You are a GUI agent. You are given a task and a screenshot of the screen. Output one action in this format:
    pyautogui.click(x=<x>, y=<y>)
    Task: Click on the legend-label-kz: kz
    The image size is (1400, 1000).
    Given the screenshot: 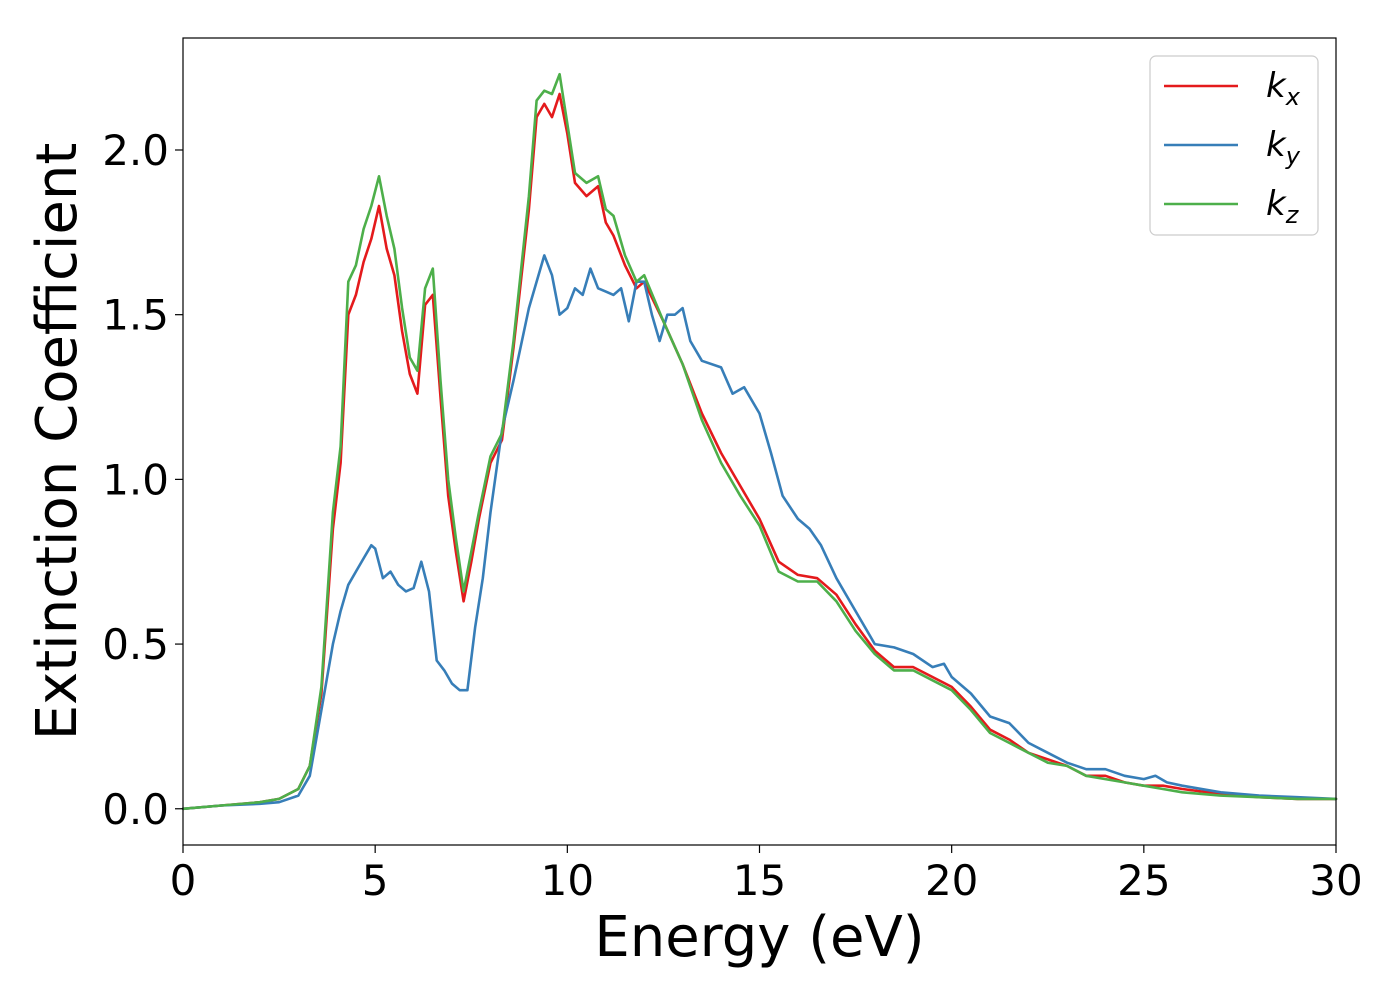 What is the action you would take?
    pyautogui.click(x=1283, y=206)
    